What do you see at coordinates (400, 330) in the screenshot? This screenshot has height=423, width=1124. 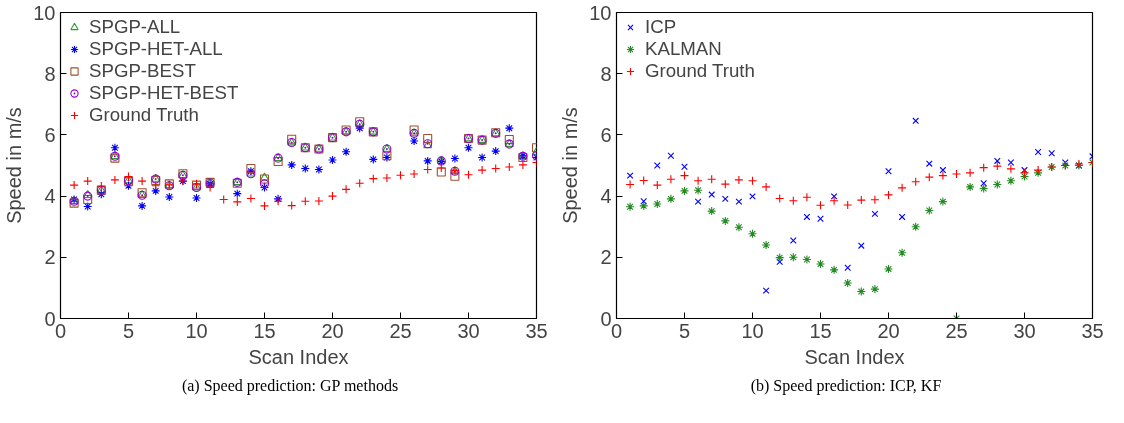 I see `x-tick-label: 25` at bounding box center [400, 330].